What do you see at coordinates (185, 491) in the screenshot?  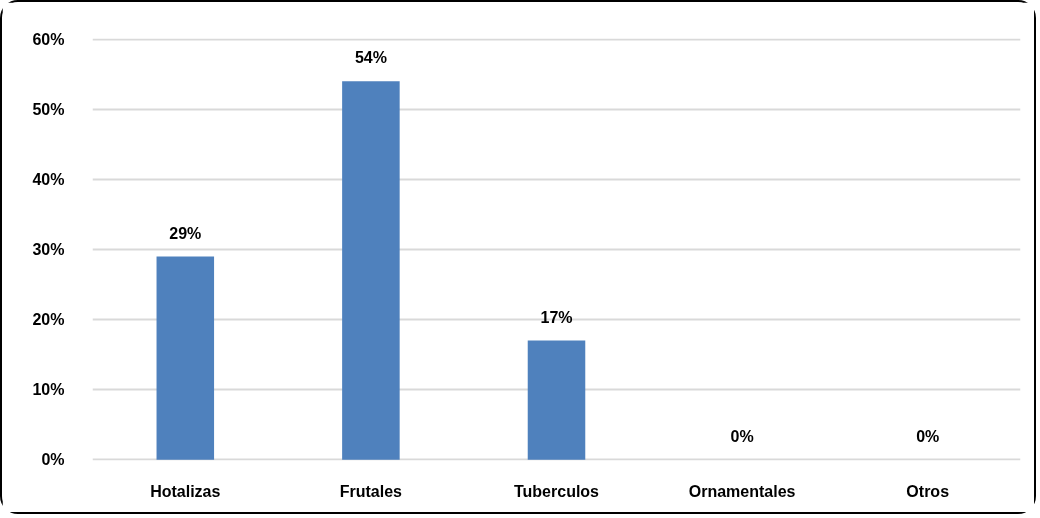 I see `x-tick-label: Hotalizas` at bounding box center [185, 491].